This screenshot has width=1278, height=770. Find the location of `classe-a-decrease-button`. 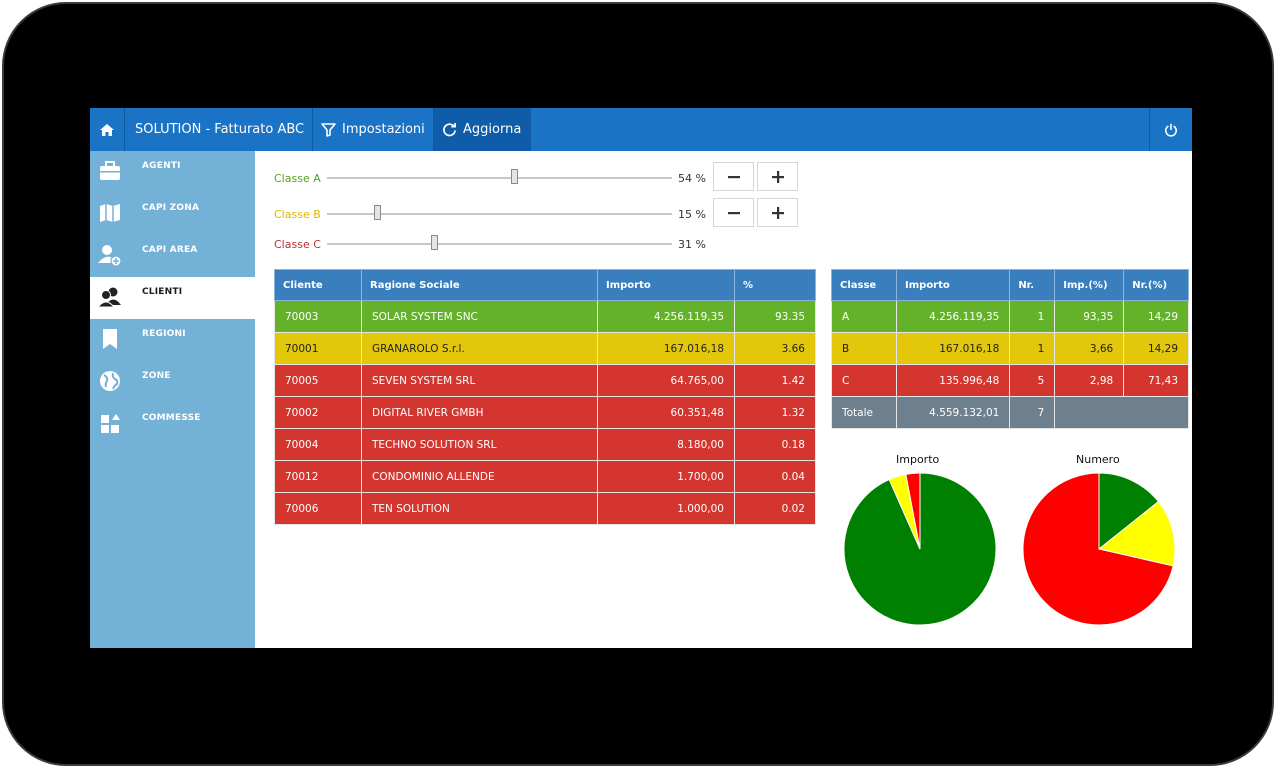

classe-a-decrease-button is located at coordinates (733, 176).